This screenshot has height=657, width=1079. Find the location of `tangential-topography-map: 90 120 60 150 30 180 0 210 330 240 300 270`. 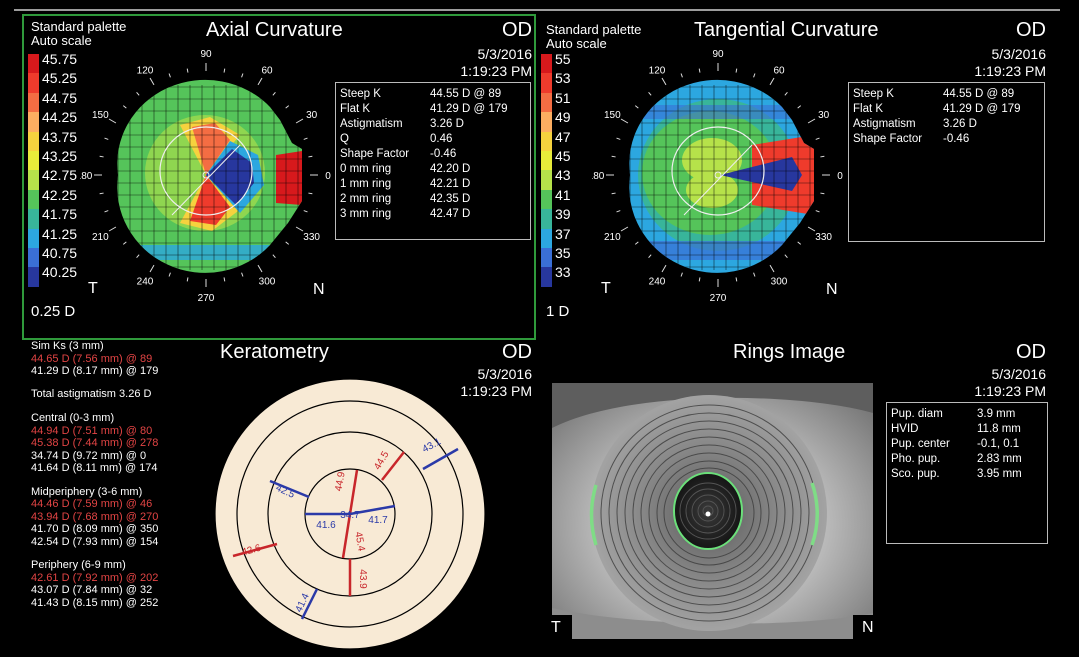

tangential-topography-map: 90 120 60 150 30 180 0 210 330 240 300 270 is located at coordinates (717, 176).